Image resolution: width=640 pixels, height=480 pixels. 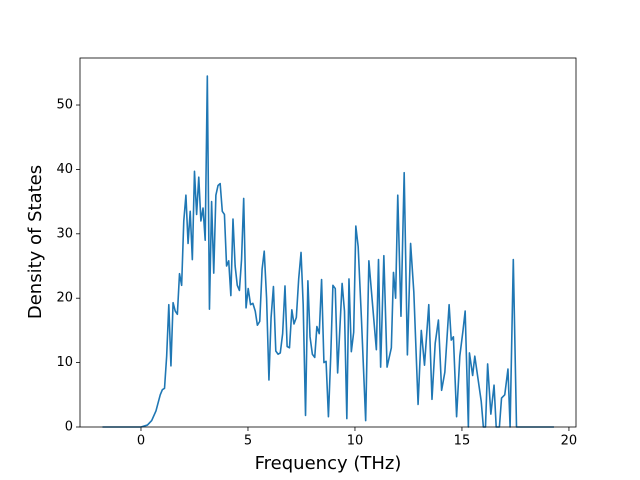 I want to click on y-tick-label: 0, so click(x=69, y=427).